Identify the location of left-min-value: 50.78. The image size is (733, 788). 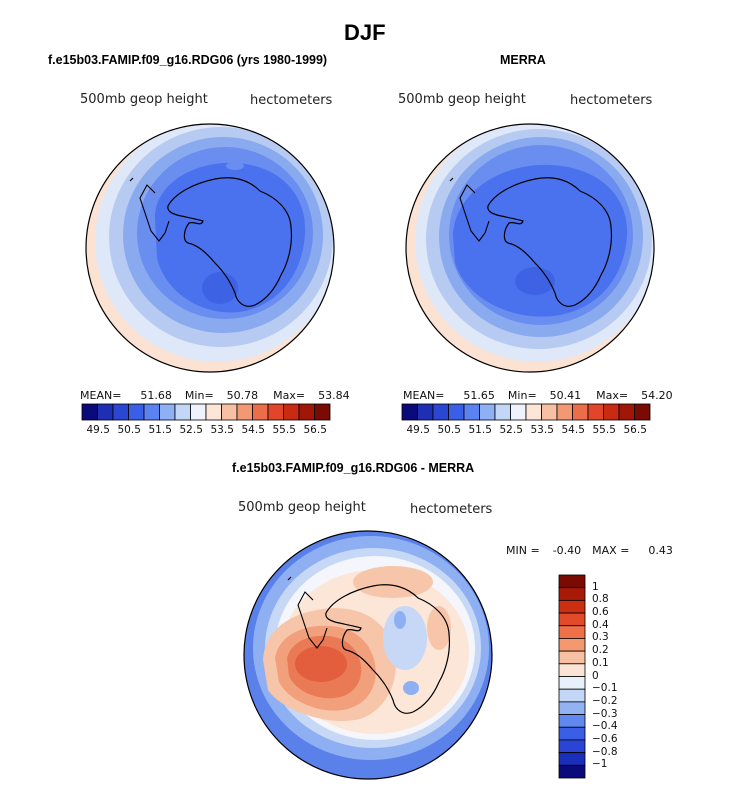
(242, 395).